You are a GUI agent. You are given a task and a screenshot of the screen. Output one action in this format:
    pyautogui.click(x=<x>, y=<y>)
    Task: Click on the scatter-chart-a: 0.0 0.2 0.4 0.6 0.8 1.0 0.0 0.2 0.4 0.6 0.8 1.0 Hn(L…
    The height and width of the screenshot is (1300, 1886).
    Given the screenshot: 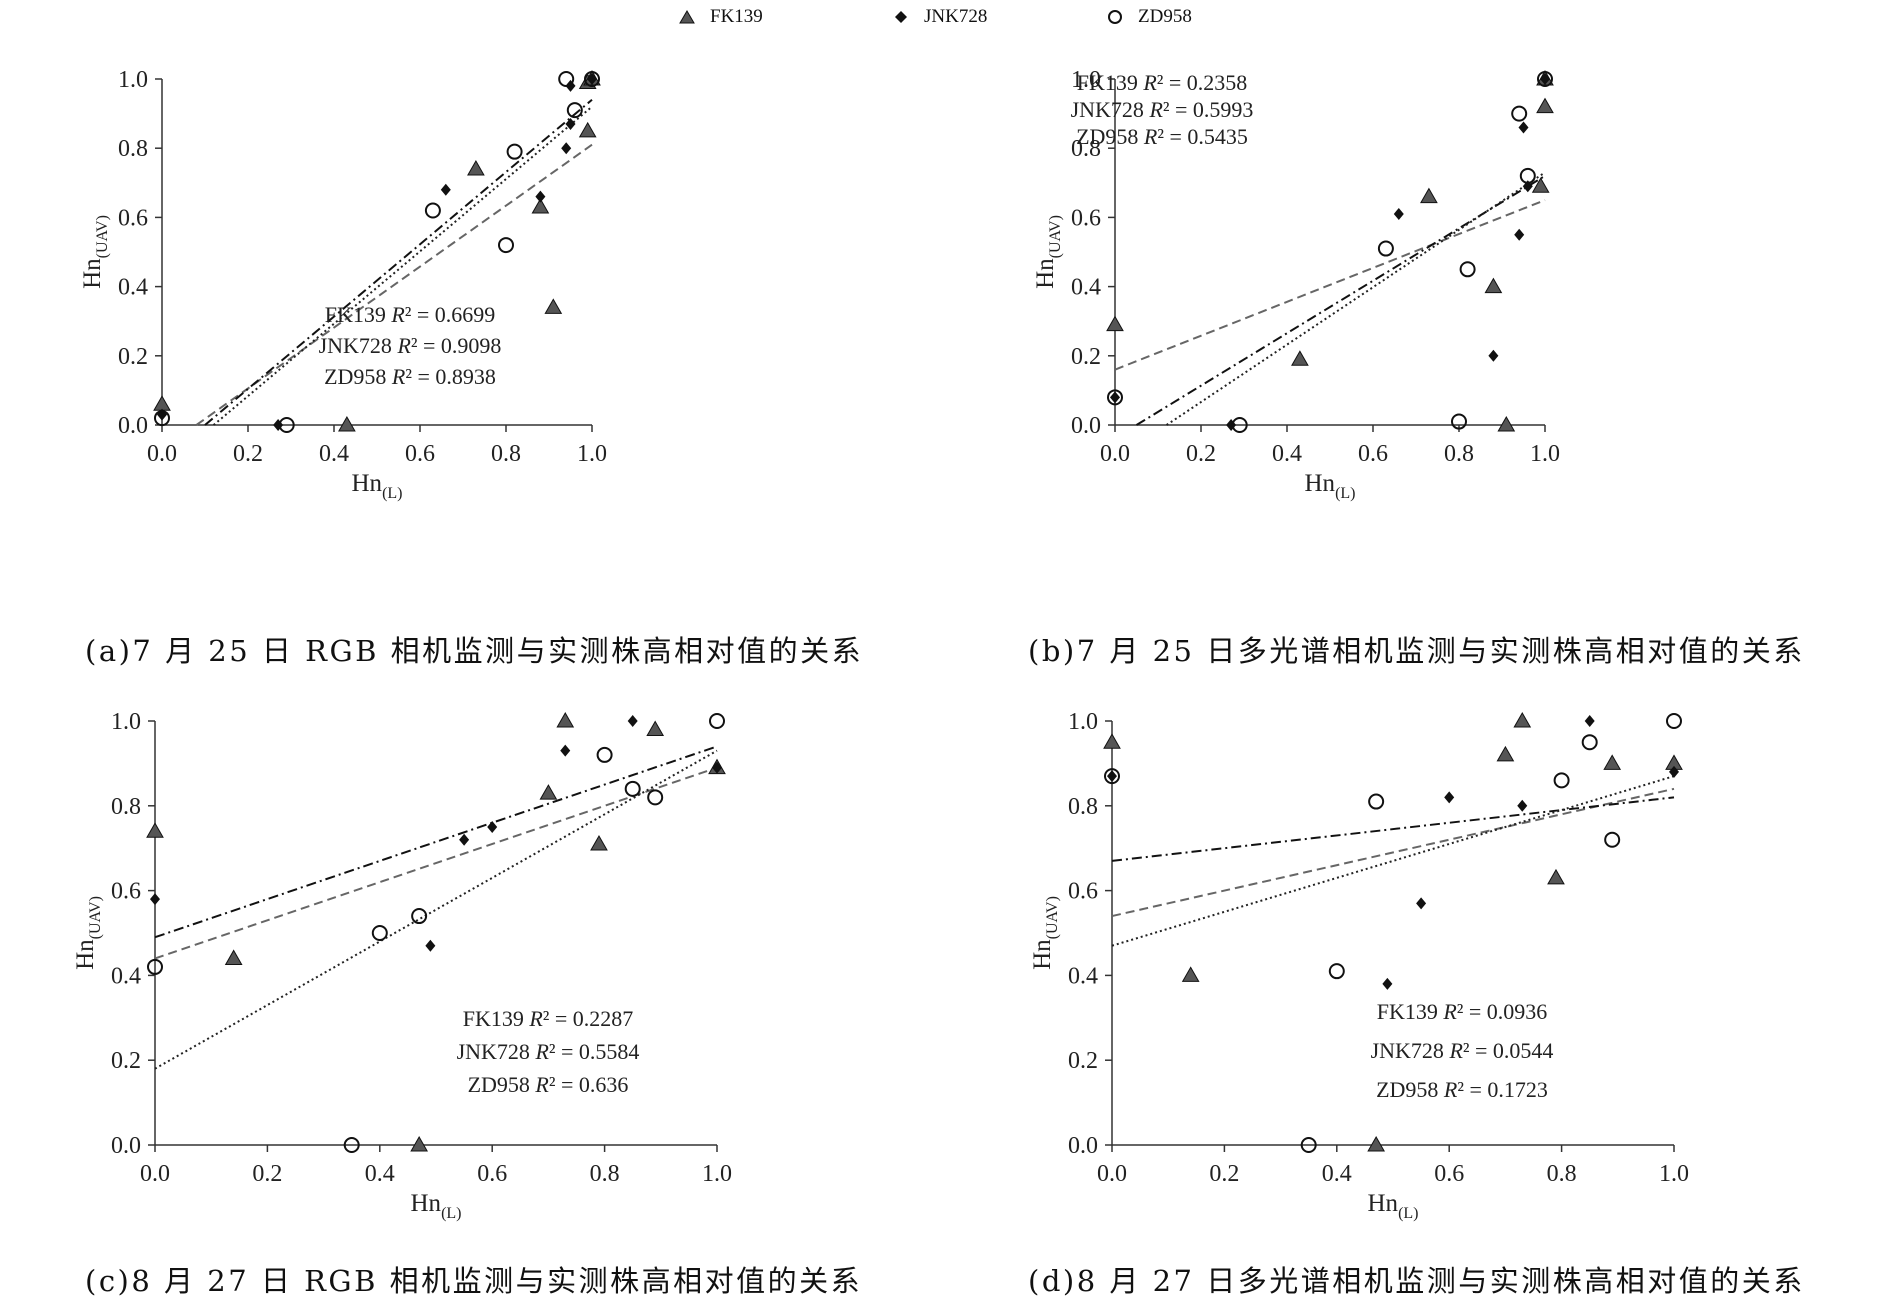 What is the action you would take?
    pyautogui.click(x=343, y=284)
    